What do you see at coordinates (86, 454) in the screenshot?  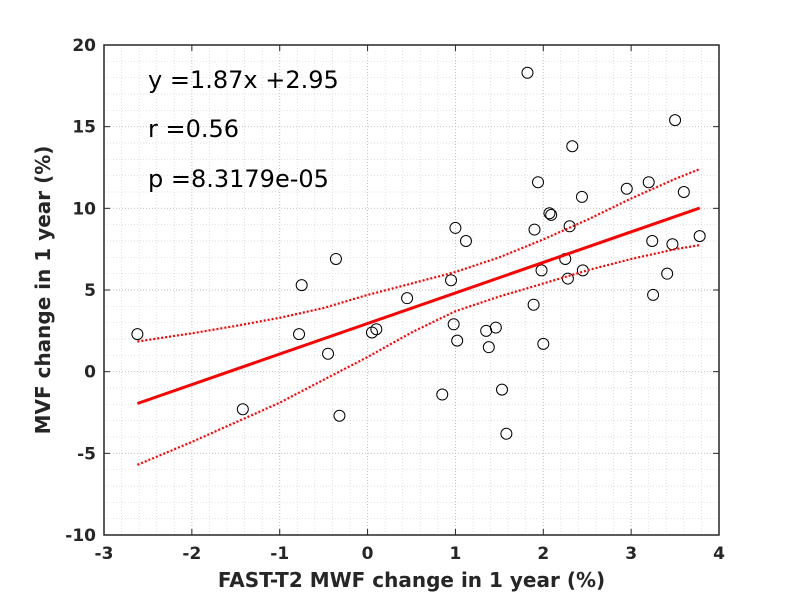 I see `y-tick-label: -5` at bounding box center [86, 454].